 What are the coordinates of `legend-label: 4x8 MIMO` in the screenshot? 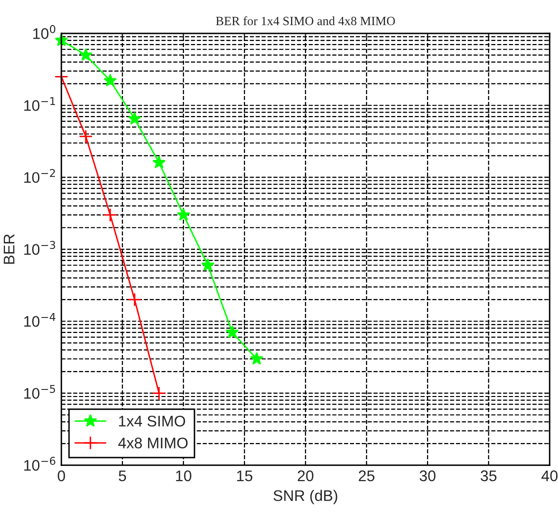 It's located at (153, 443).